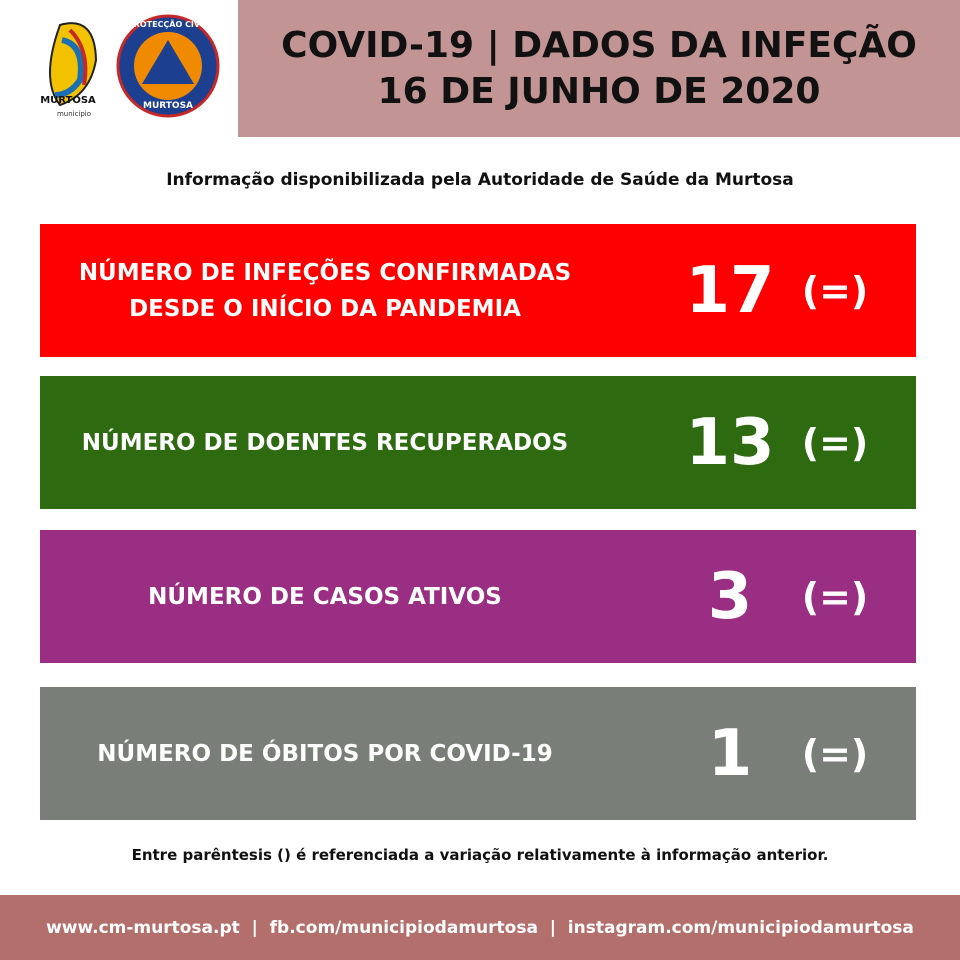 The height and width of the screenshot is (960, 960). I want to click on stat-value: 13, so click(730, 442).